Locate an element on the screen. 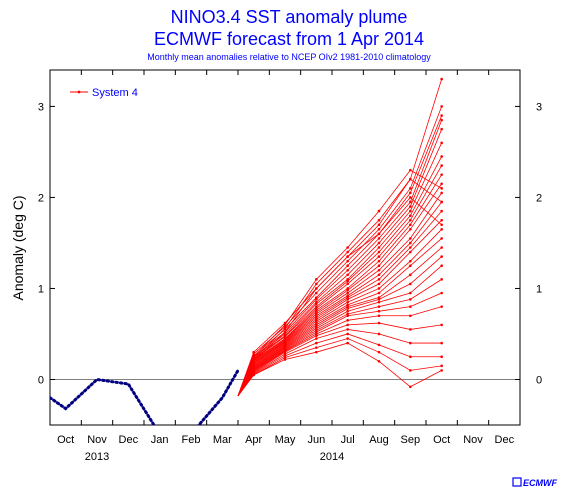 The height and width of the screenshot is (500, 579). y-tick-label-left: 0 is located at coordinates (41, 380).